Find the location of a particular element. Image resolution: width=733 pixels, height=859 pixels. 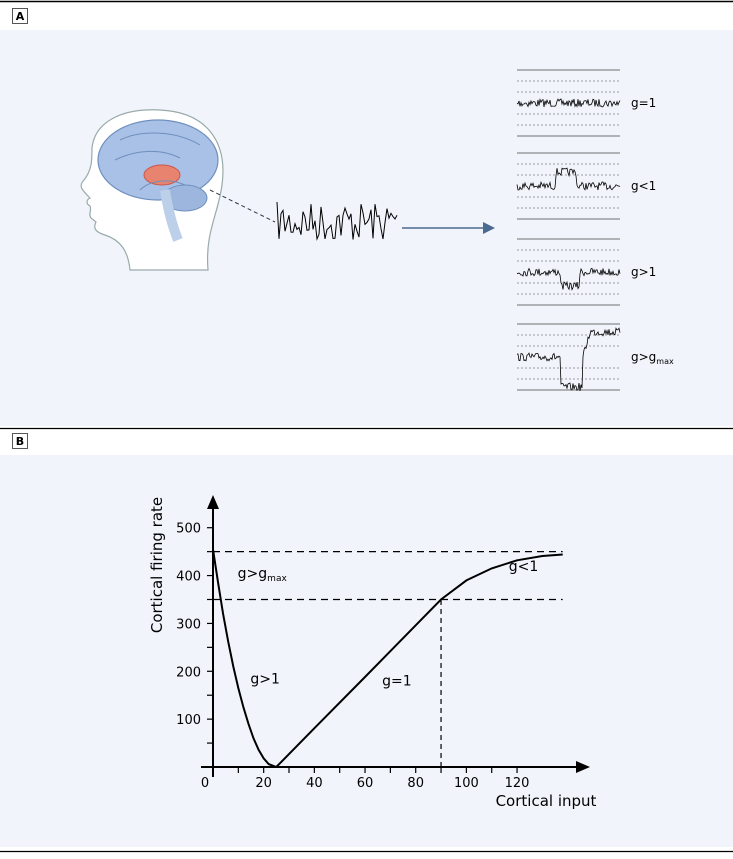

annotation-main: g<1 is located at coordinates (524, 567).